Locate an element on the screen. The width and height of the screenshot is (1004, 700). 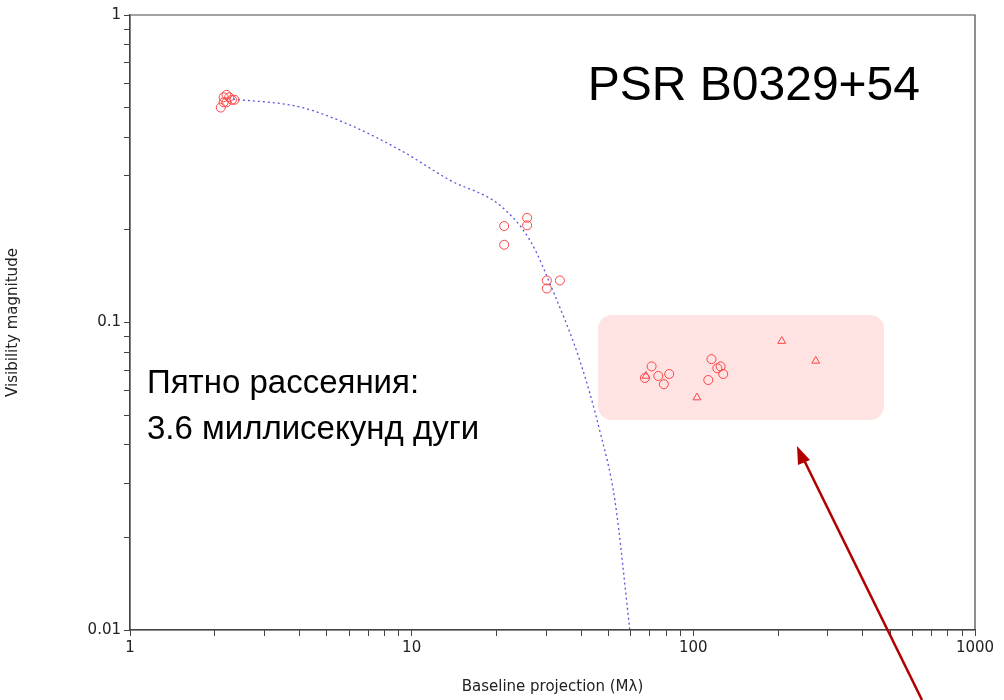
x-tick-label: 1 is located at coordinates (130, 646).